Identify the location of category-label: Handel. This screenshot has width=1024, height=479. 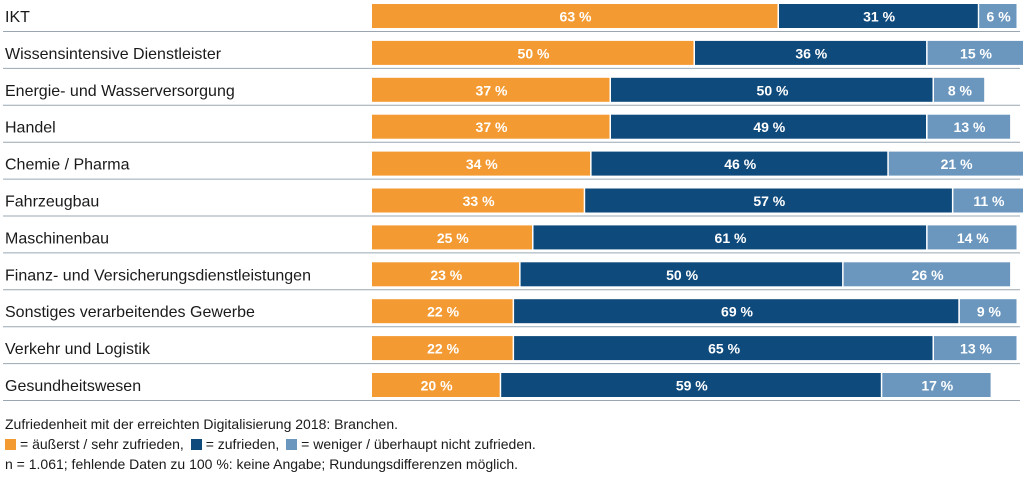
(30, 128).